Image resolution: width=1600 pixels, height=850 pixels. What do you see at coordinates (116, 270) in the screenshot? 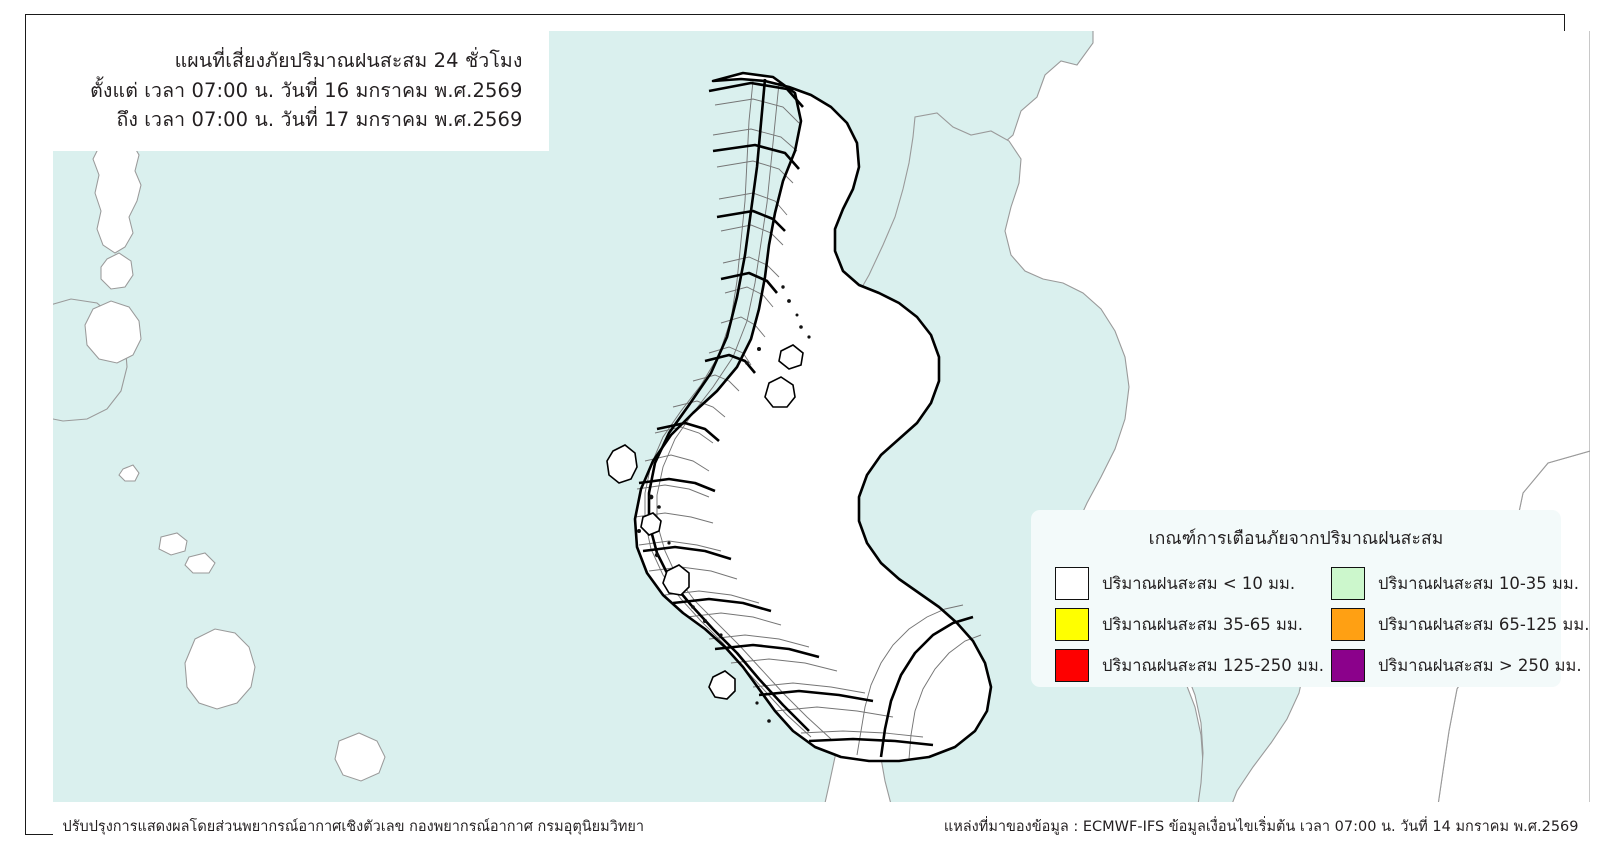
I see `island-west-small-north` at bounding box center [116, 270].